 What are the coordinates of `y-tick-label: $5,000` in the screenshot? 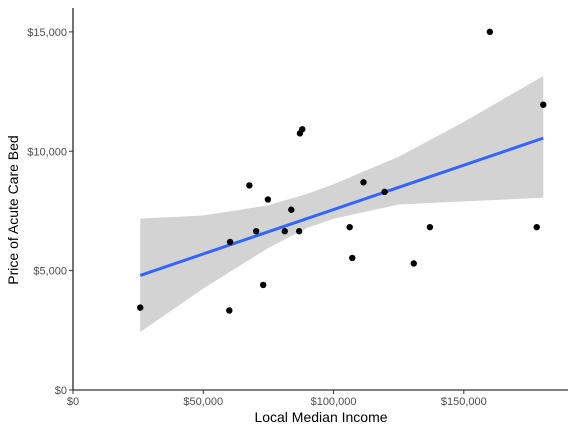 It's located at (50, 272).